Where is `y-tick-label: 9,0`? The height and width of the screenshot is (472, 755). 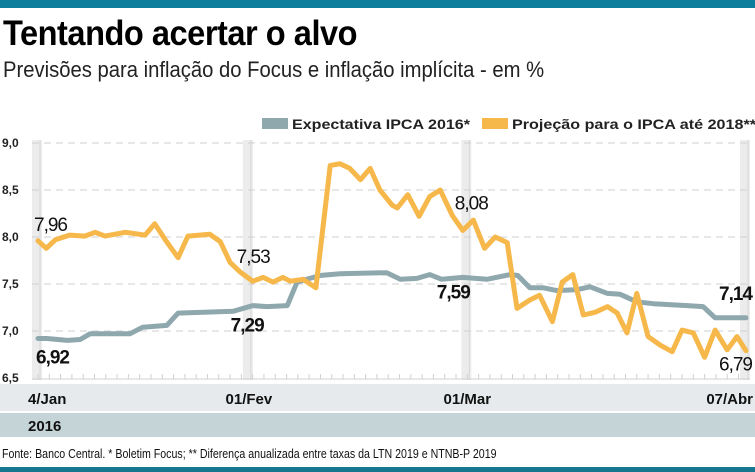
y-tick-label: 9,0 is located at coordinates (10, 143).